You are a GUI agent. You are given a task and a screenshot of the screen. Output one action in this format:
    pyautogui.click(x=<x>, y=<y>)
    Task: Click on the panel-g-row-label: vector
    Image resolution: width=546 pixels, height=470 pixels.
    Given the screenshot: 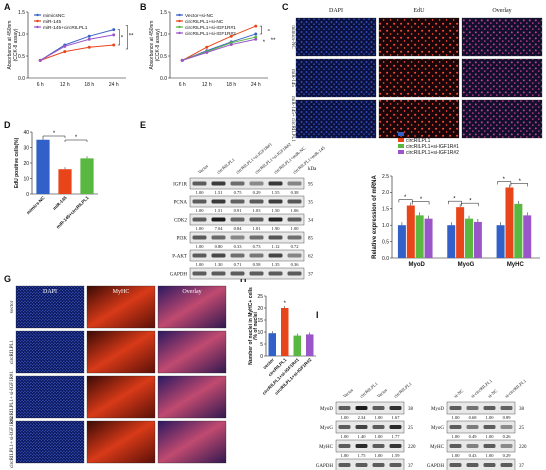 What is the action you would take?
    pyautogui.click(x=12, y=306)
    